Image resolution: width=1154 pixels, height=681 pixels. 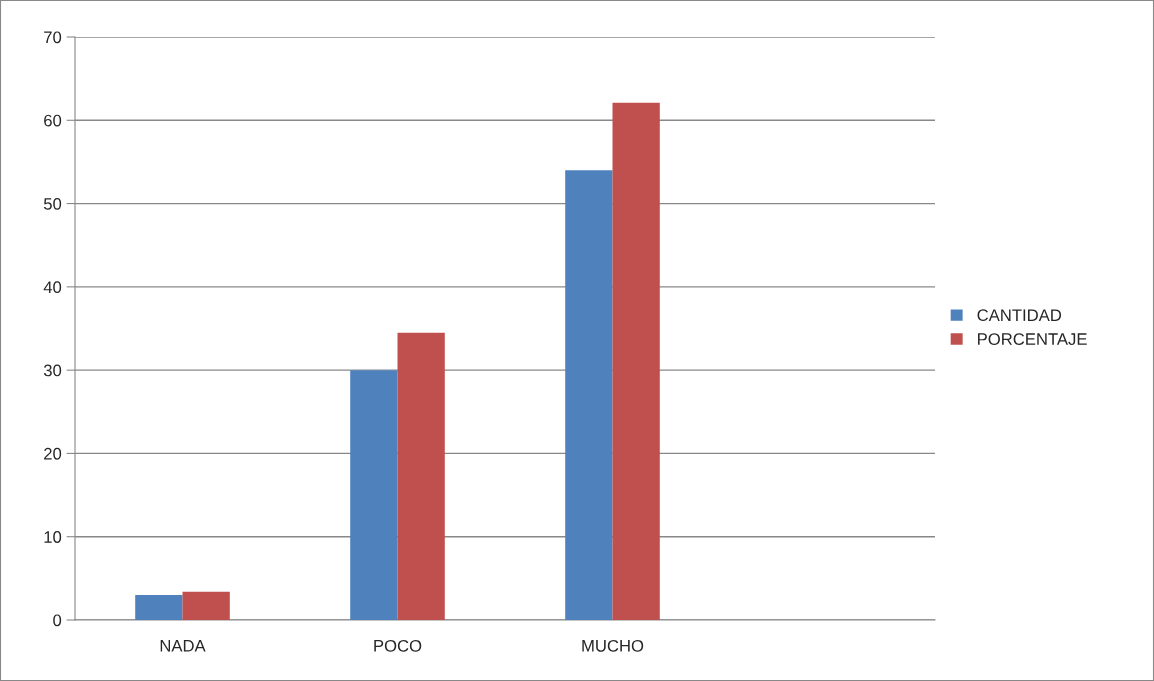 I want to click on y-tick-label: 0, so click(x=57, y=620).